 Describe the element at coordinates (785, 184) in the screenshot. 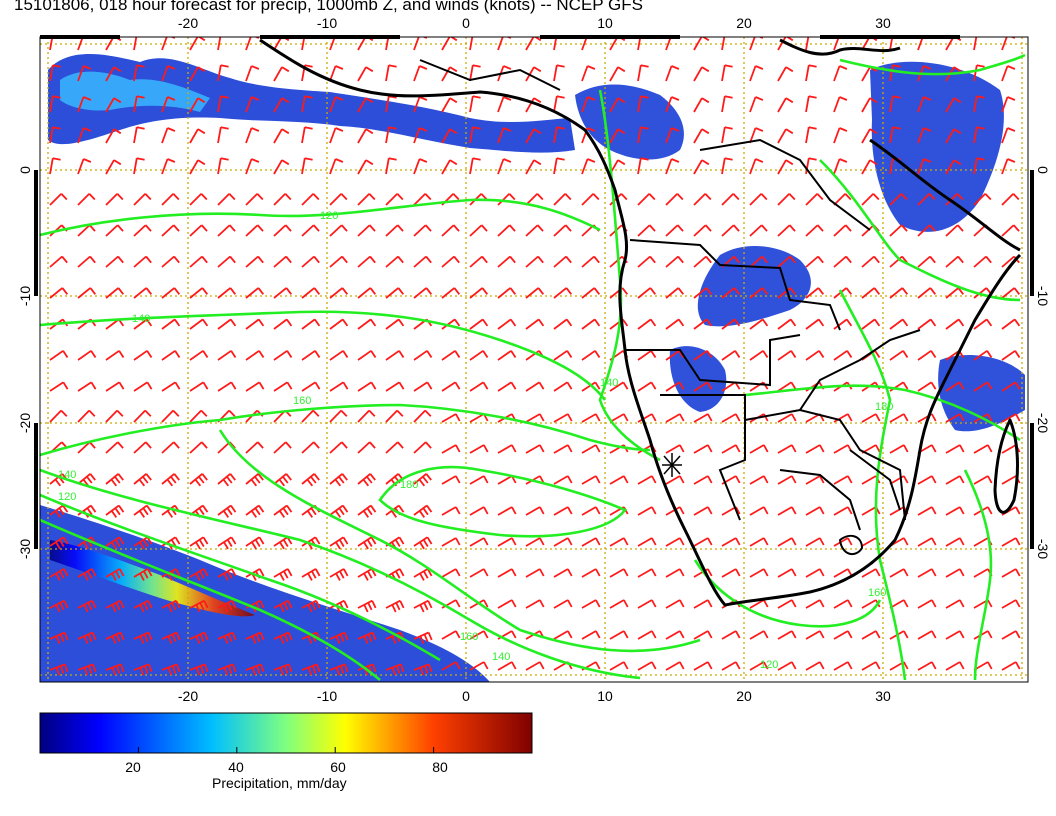

I see `border` at that location.